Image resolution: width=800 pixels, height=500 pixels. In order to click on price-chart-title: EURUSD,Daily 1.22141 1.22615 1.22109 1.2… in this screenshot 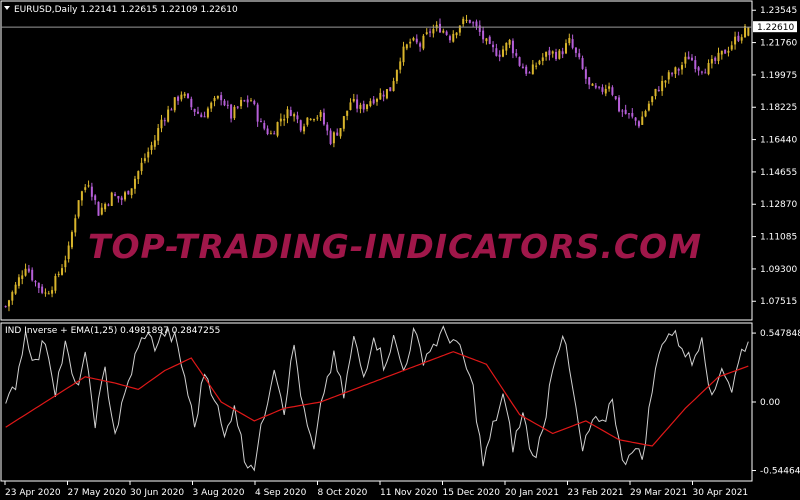, I will do `click(126, 10)`.